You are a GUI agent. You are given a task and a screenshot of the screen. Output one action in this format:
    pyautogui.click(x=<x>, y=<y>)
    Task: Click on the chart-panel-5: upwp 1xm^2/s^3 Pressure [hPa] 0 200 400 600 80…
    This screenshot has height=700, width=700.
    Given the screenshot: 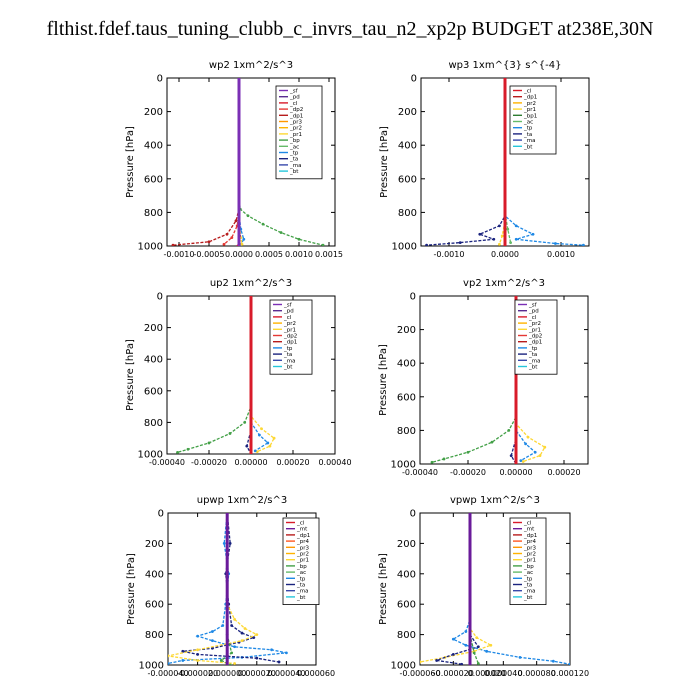 What is the action you would take?
    pyautogui.click(x=230, y=586)
    